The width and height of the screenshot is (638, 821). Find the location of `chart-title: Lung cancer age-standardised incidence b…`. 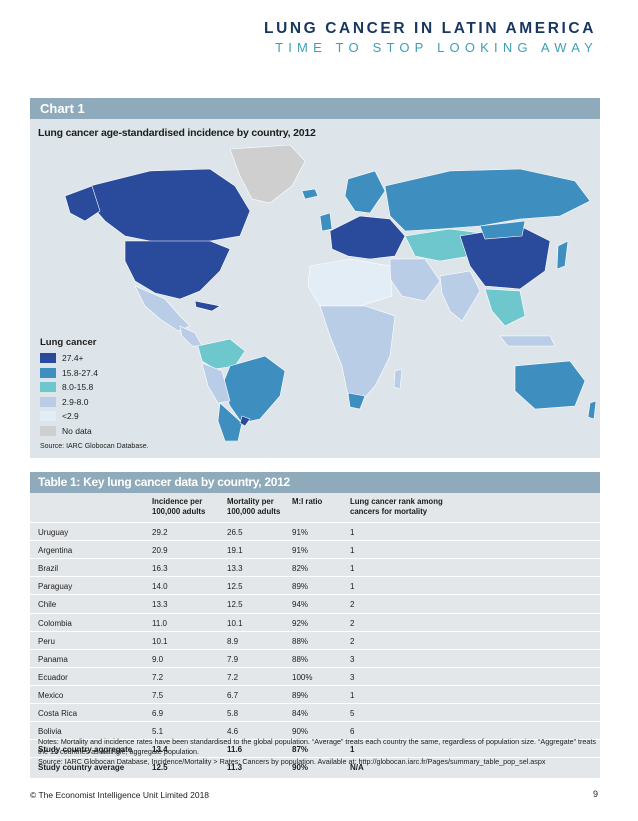

chart-title: Lung cancer age-standardised incidence b… is located at coordinates (177, 133).